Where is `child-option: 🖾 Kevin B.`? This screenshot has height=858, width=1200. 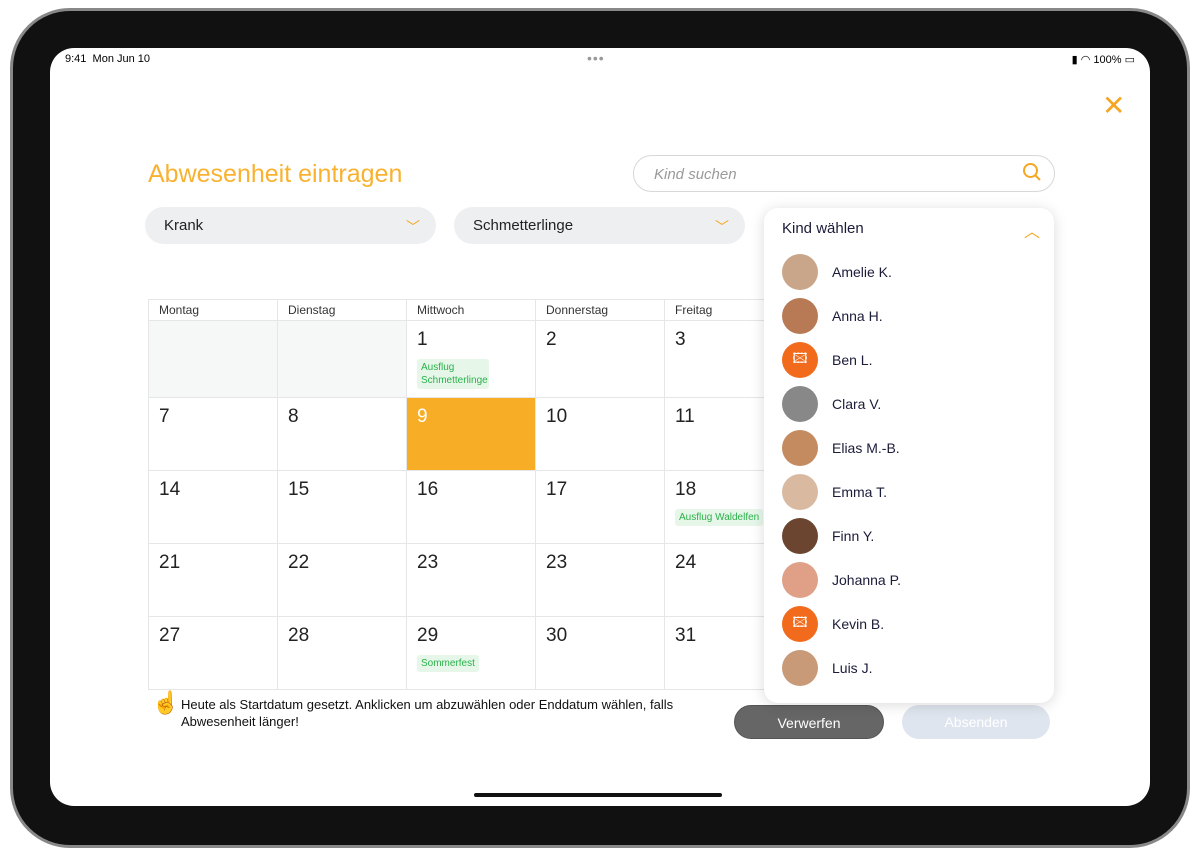
child-option: 🖾 Kevin B. is located at coordinates (833, 624).